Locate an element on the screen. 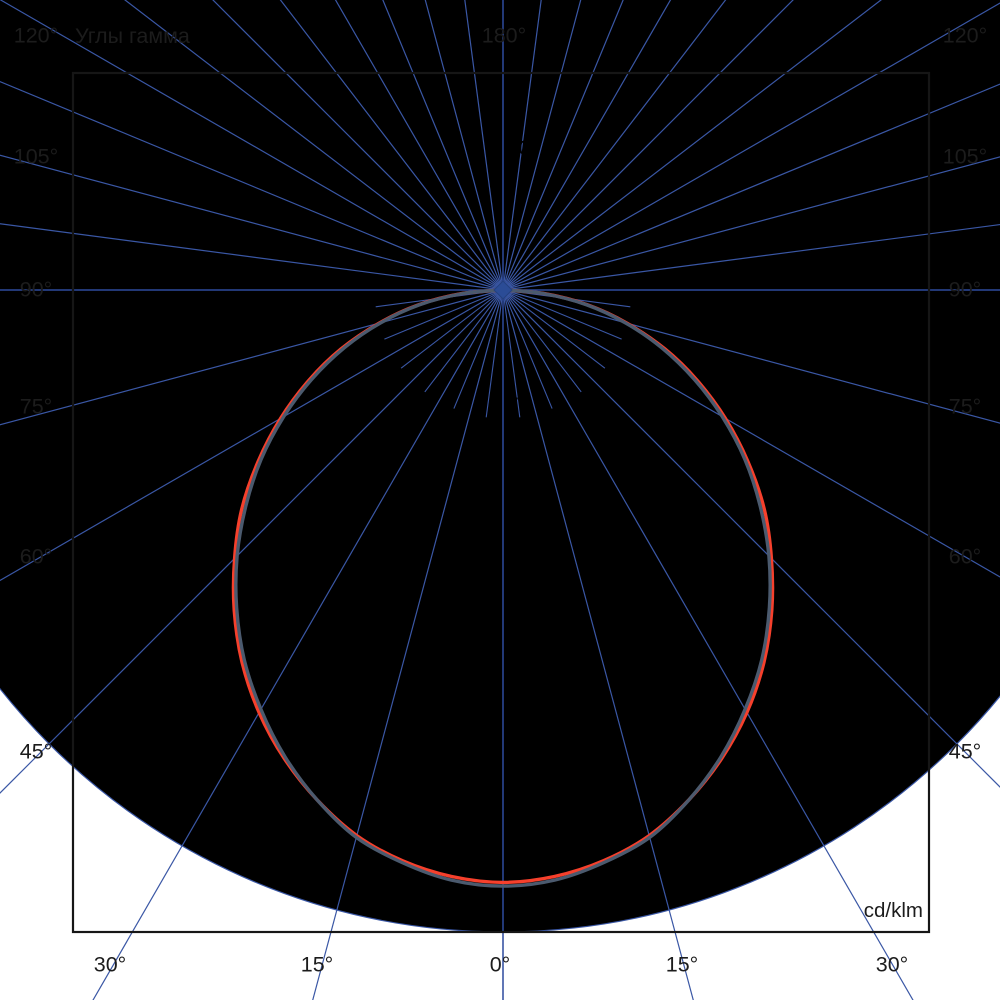 This screenshot has width=1000, height=1000. radial-172.5-l is located at coordinates (484, 145).